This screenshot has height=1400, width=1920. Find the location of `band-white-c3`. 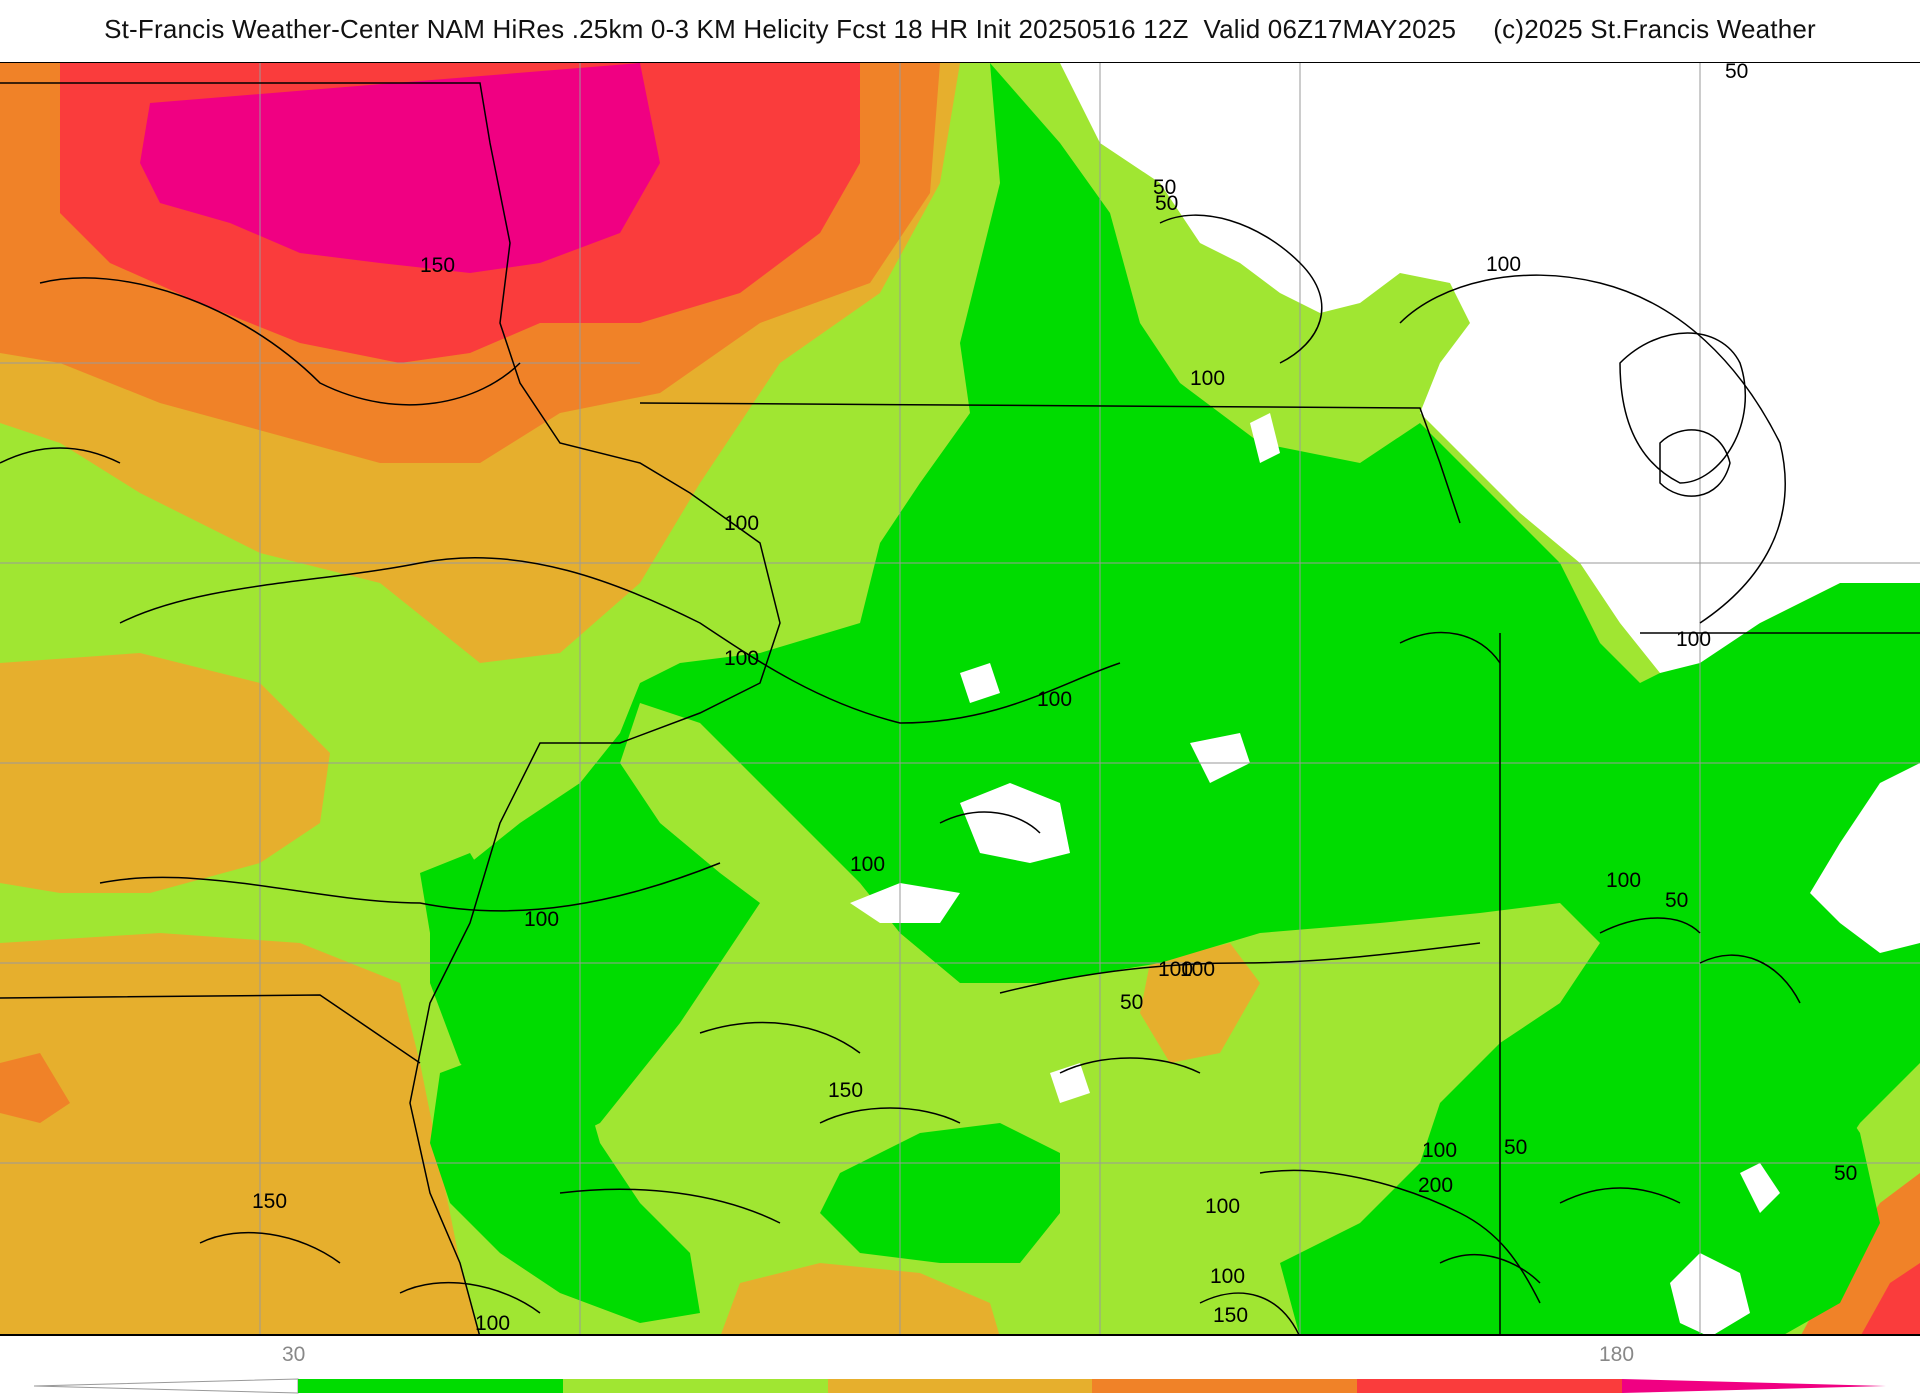

band-white-c3 is located at coordinates (1220, 758).